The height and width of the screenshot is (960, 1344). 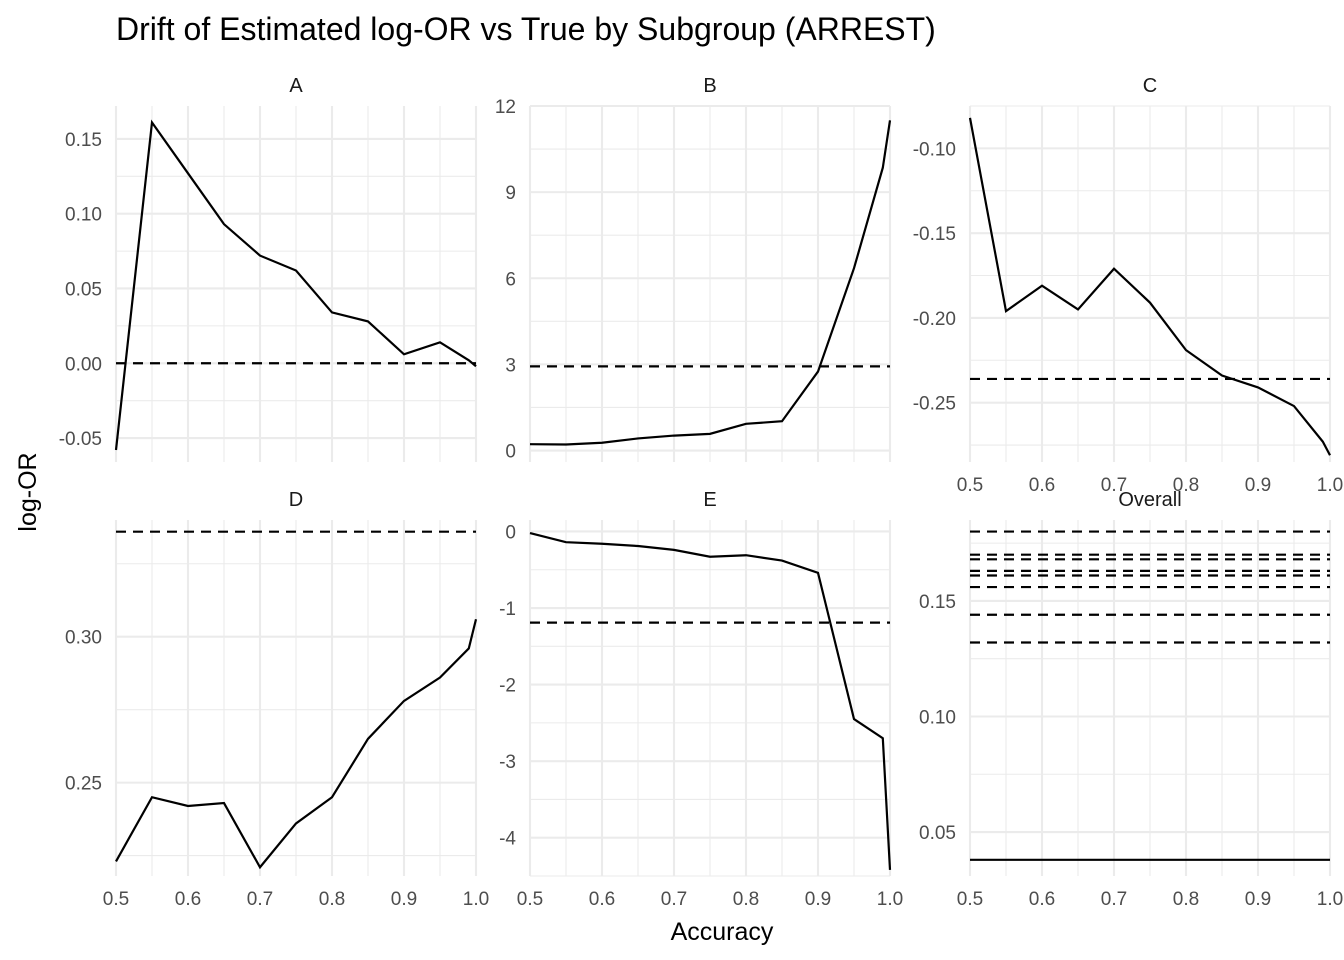 I want to click on y-tick-label: -3, so click(x=507, y=762).